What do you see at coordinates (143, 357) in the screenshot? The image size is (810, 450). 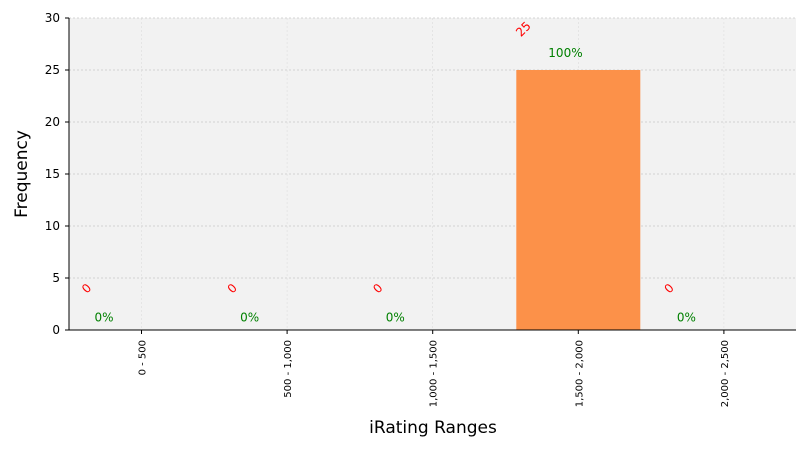 I see `x-tick-label: 0 - 500` at bounding box center [143, 357].